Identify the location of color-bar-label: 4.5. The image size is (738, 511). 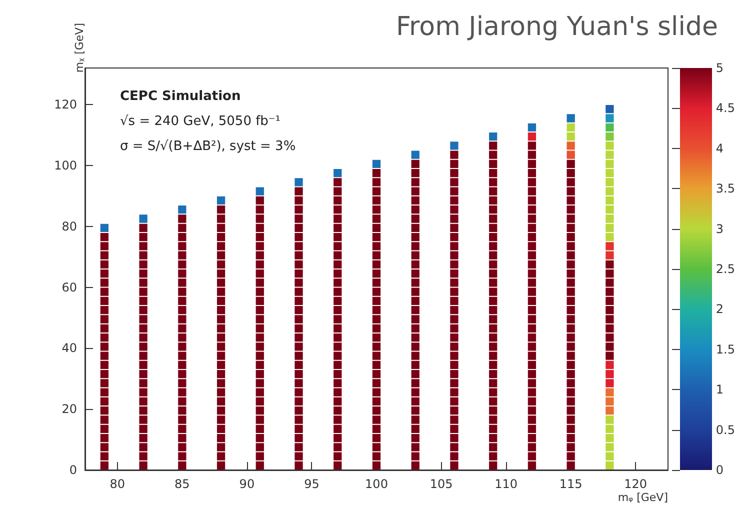
(726, 108).